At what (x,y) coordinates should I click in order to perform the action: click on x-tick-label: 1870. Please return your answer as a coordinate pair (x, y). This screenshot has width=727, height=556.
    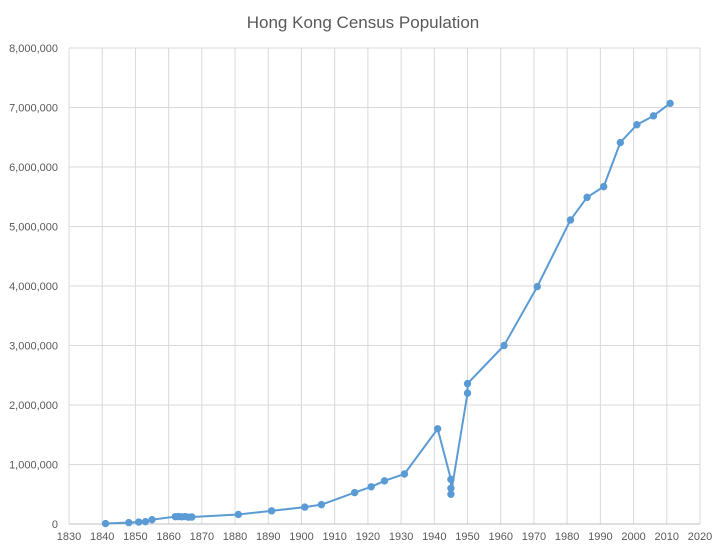
    Looking at the image, I should click on (202, 537).